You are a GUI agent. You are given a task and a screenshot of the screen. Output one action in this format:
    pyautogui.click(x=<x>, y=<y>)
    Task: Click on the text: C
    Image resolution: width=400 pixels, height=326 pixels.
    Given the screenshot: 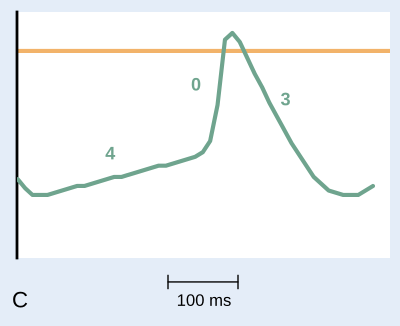 What is the action you would take?
    pyautogui.click(x=20, y=300)
    